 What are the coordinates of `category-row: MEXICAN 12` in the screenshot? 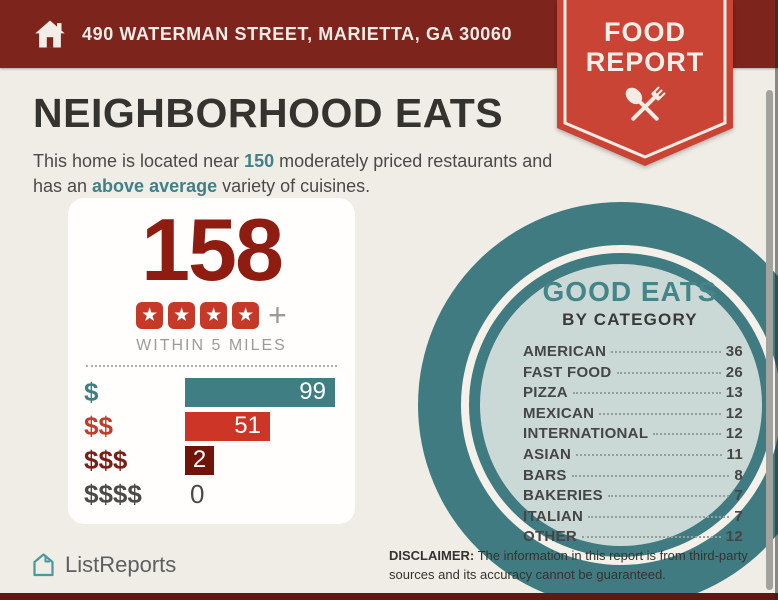 It's located at (633, 415).